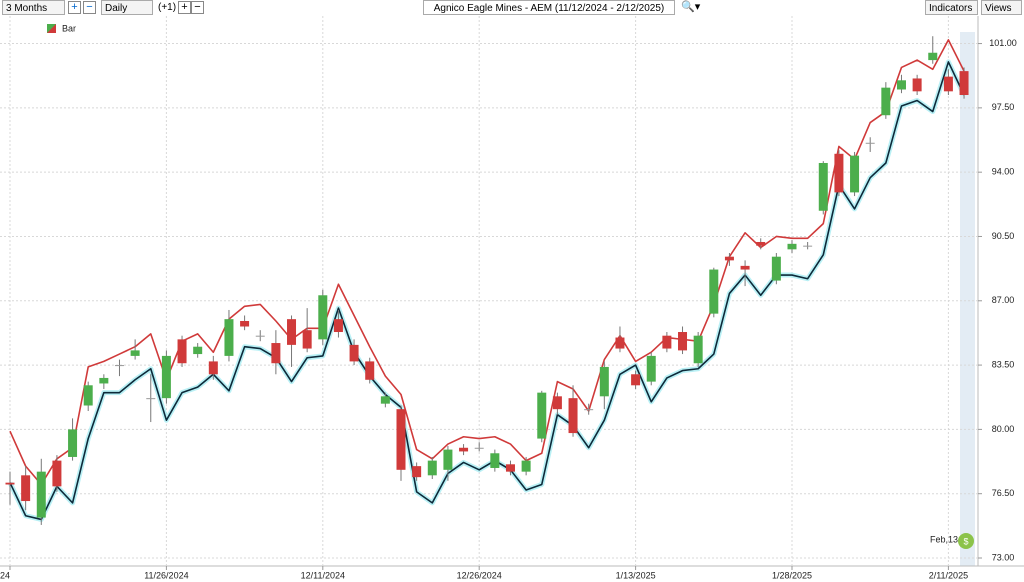 Image resolution: width=1024 pixels, height=582 pixels. I want to click on y-tick-label: 97.50, so click(1003, 107).